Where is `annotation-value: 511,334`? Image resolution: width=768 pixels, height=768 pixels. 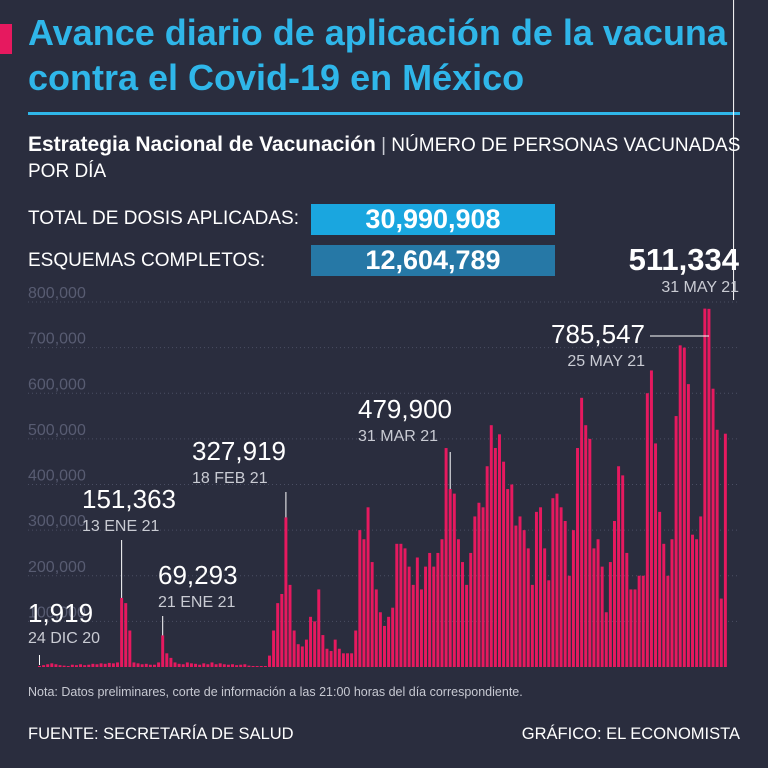 annotation-value: 511,334 is located at coordinates (684, 259).